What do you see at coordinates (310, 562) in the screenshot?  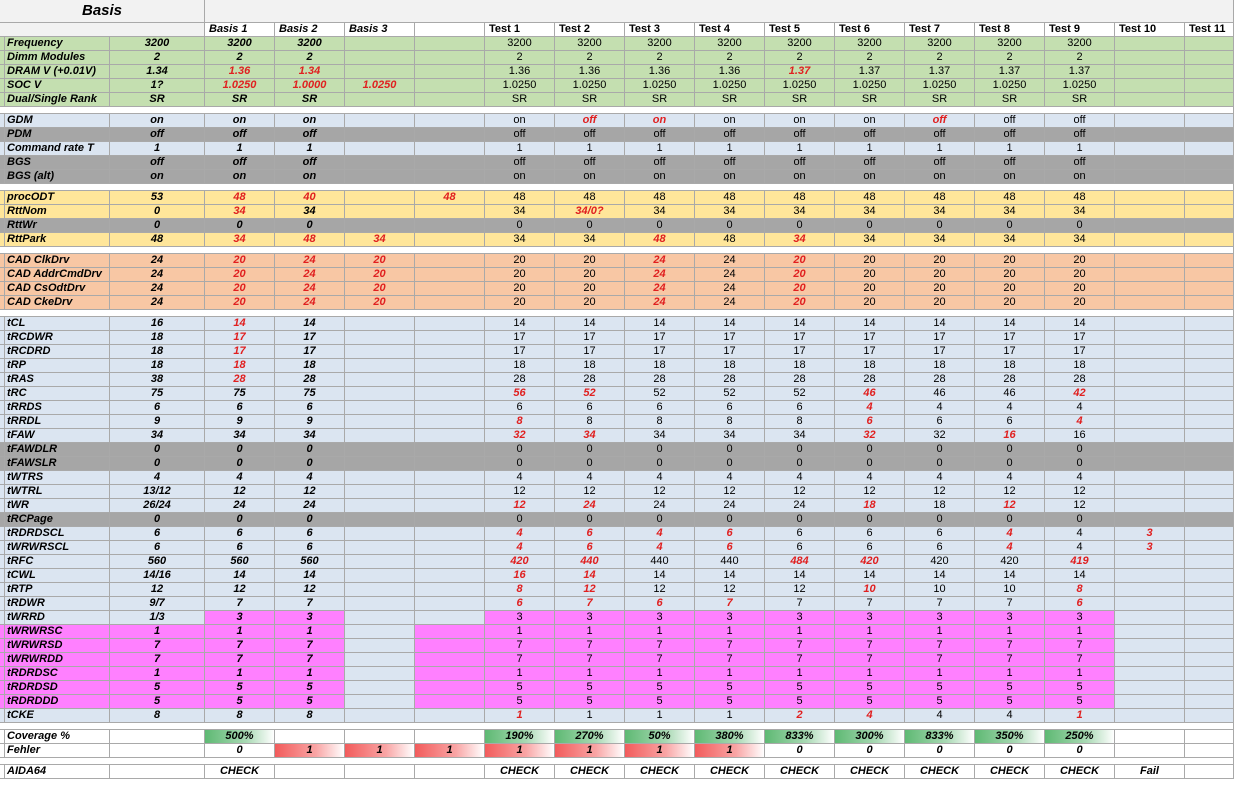 I see `data-cell: 560` at bounding box center [310, 562].